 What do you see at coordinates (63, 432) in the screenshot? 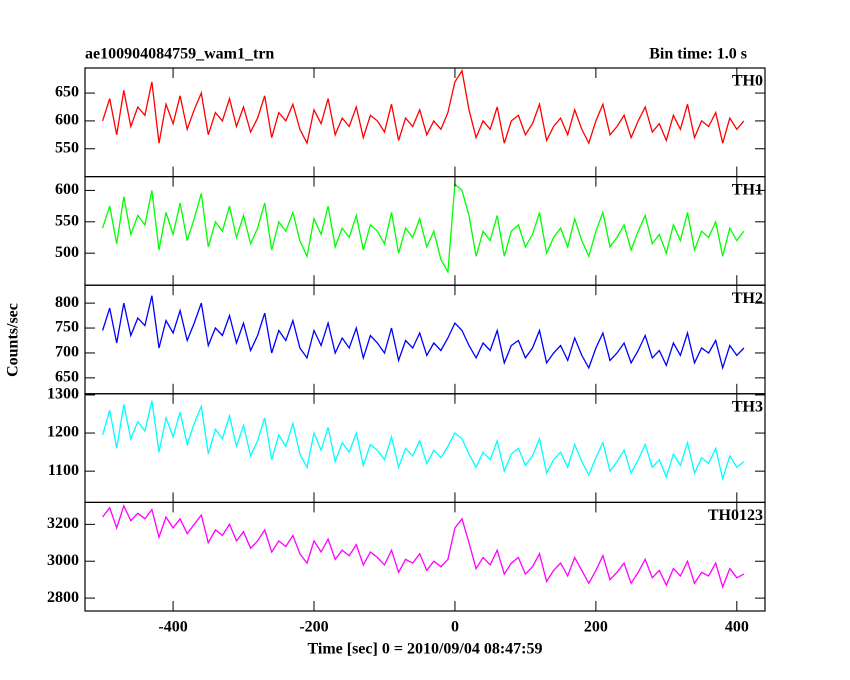
I see `y-tick-label: 1200` at bounding box center [63, 432].